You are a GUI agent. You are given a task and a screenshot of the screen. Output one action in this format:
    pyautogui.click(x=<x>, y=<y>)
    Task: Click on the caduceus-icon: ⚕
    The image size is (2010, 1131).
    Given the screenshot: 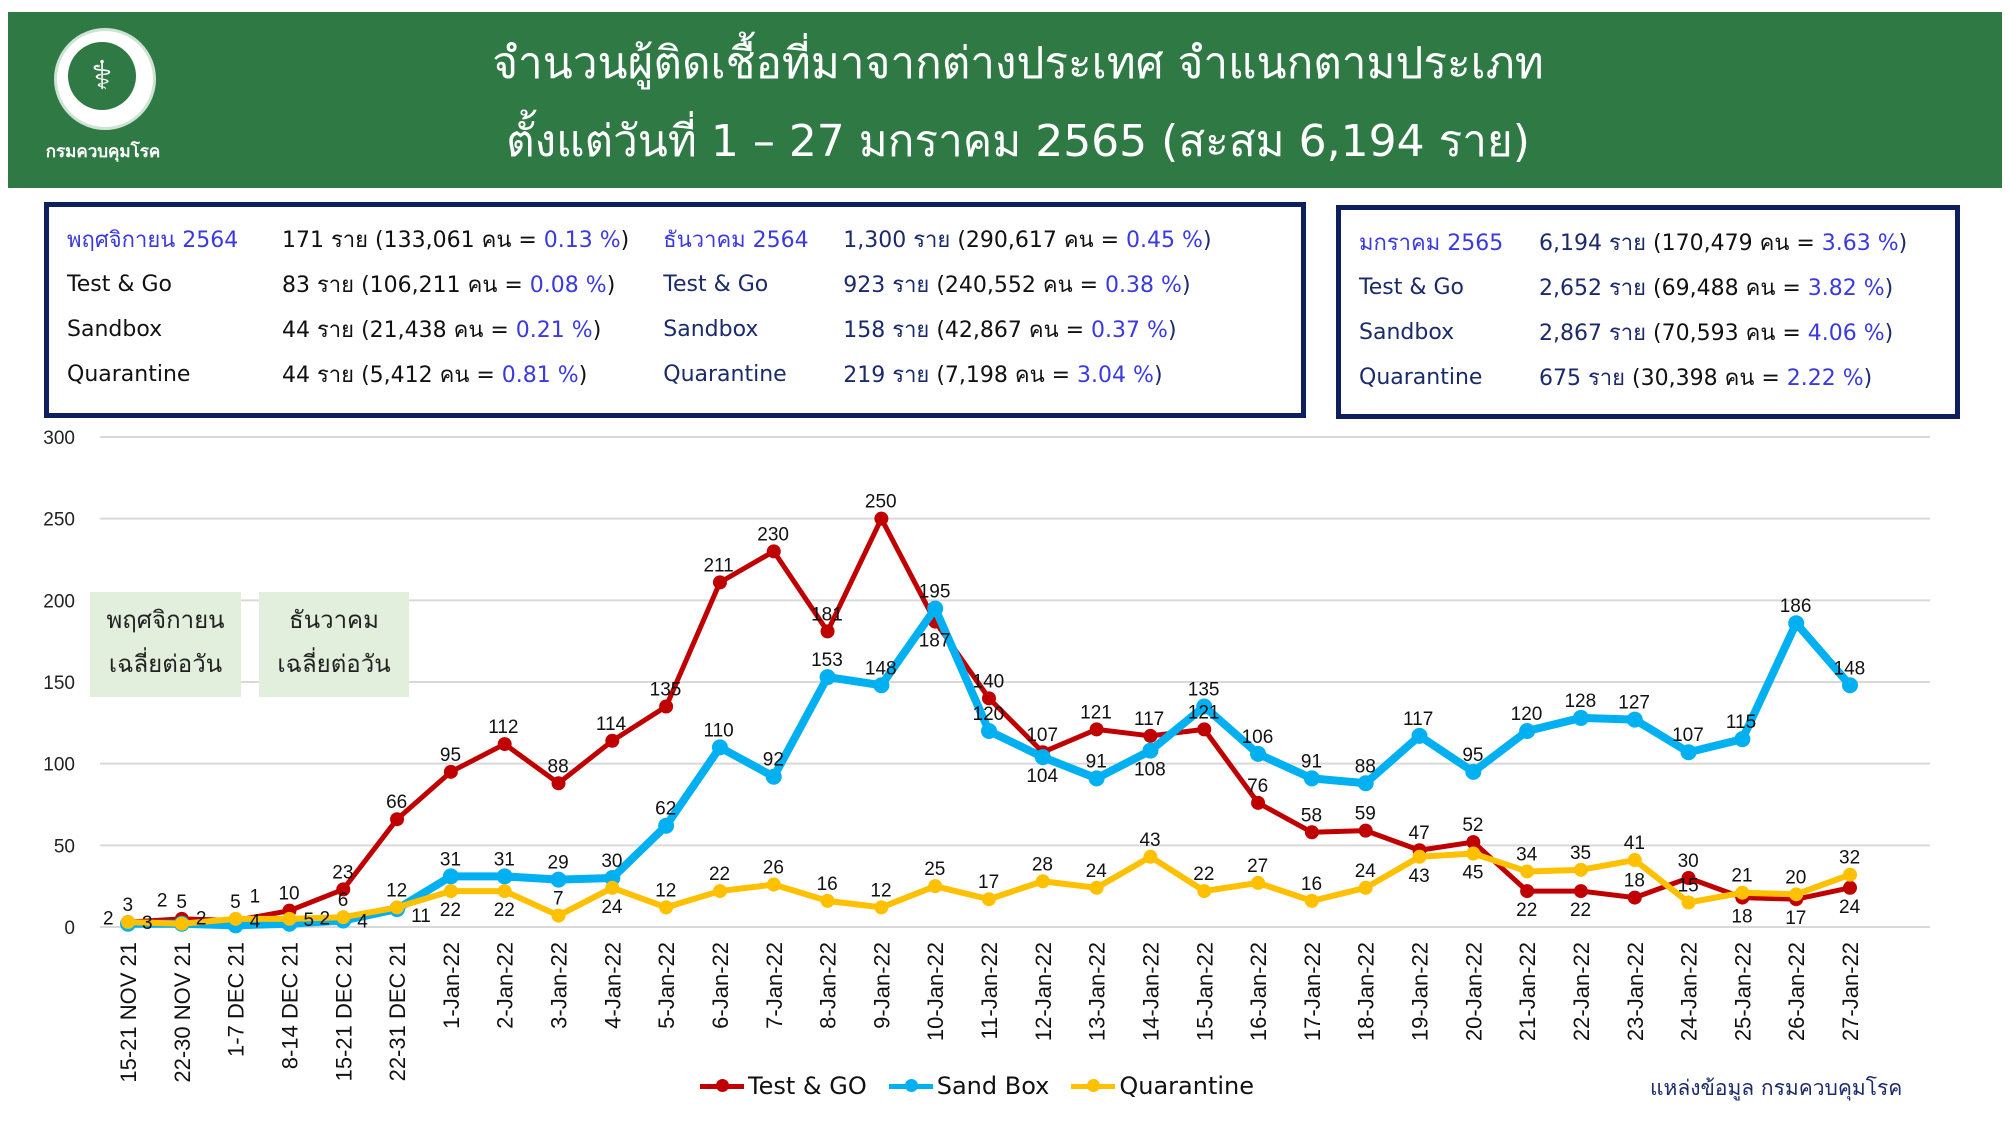 What is the action you would take?
    pyautogui.click(x=102, y=76)
    